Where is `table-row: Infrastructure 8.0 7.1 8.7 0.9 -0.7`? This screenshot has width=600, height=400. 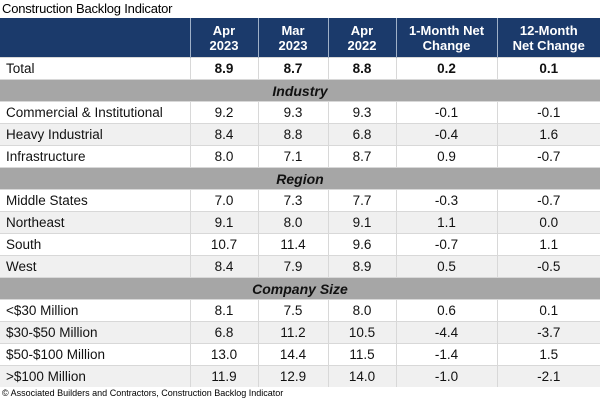 table-row: Infrastructure 8.0 7.1 8.7 0.9 -0.7 is located at coordinates (300, 156).